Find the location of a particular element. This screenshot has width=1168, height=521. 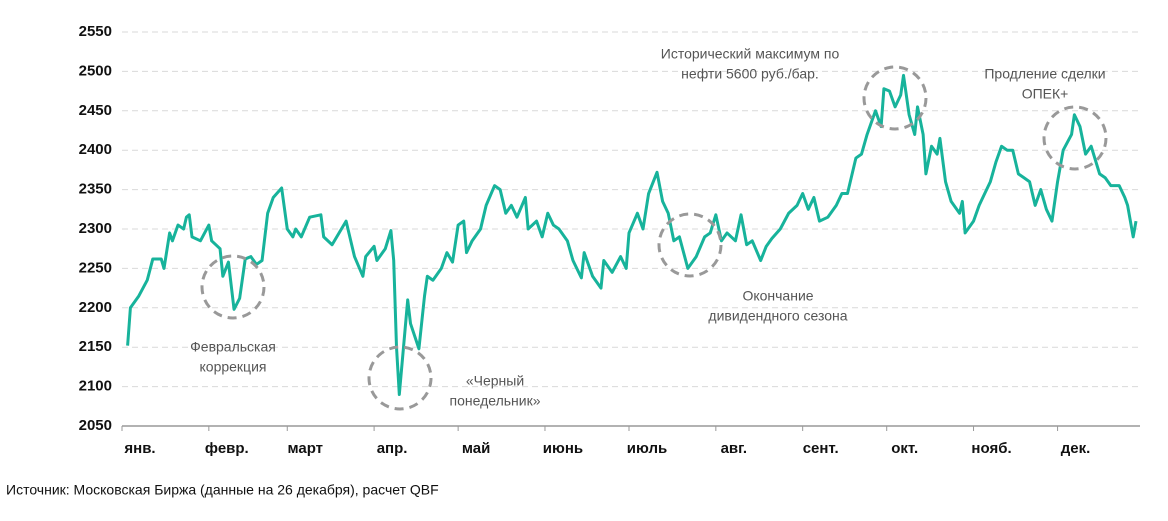

annotation: понедельник» is located at coordinates (495, 401).